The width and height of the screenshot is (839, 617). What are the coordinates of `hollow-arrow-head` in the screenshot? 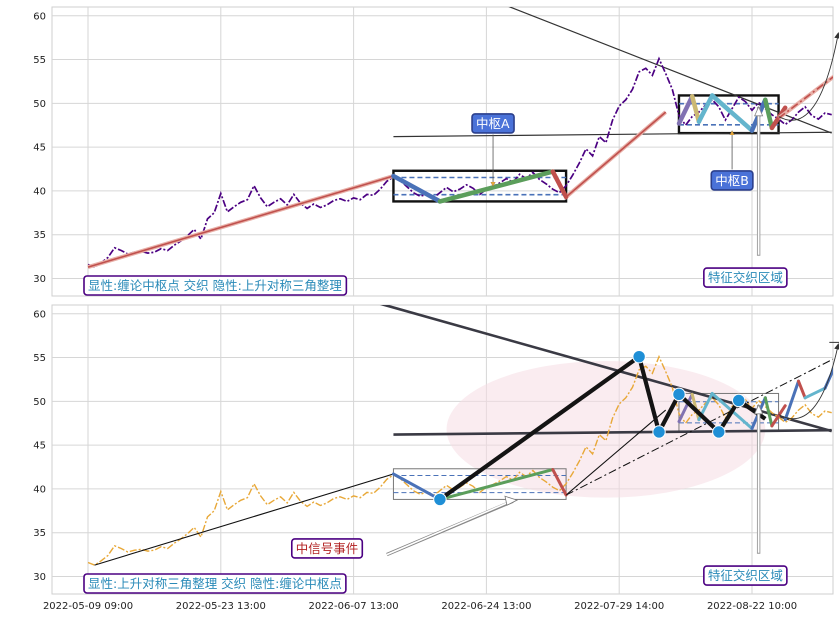 It's located at (511, 500).